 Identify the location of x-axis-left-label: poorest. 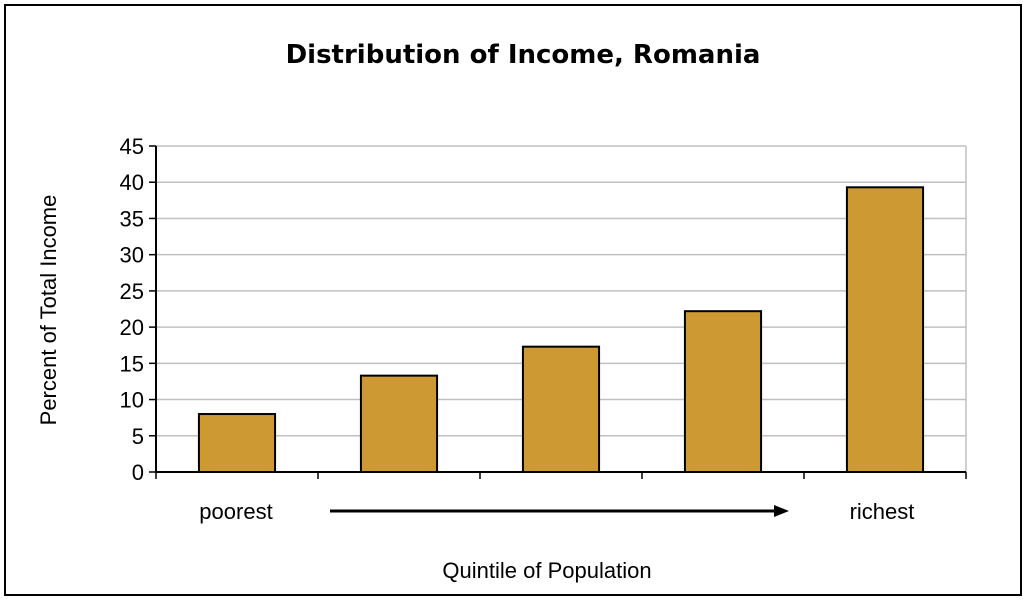
(235, 511).